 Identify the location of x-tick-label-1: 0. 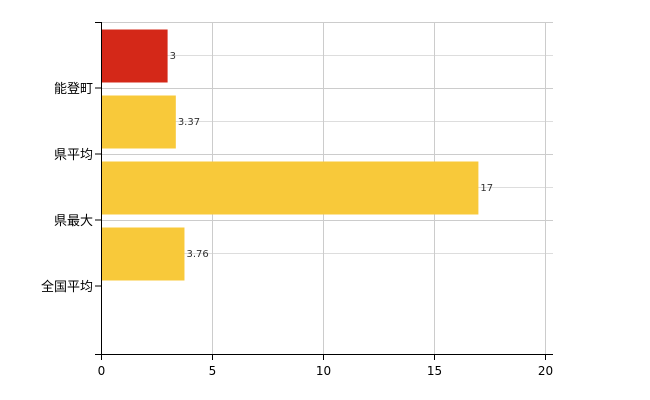
(102, 371).